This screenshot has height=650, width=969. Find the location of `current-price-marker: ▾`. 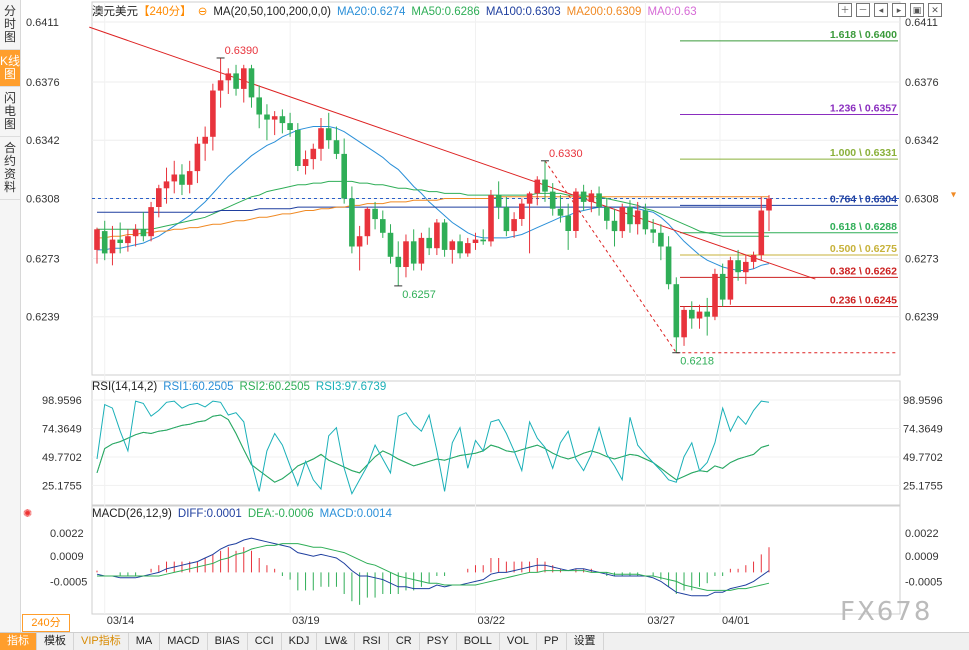

current-price-marker: ▾ is located at coordinates (953, 194).